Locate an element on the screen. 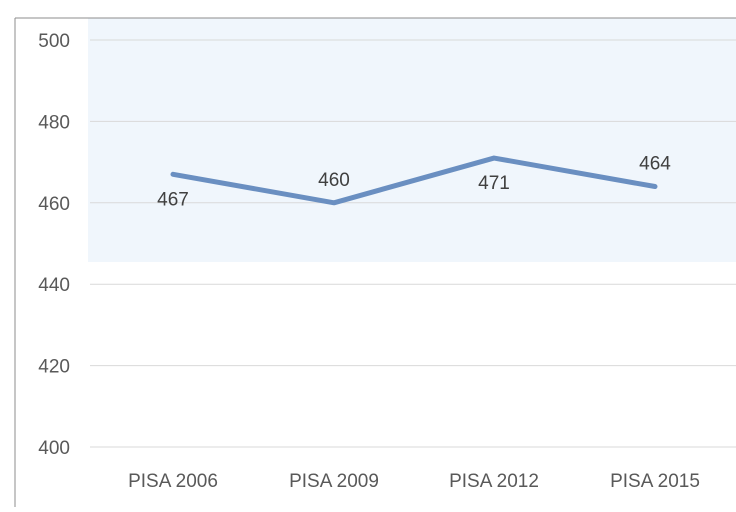 The width and height of the screenshot is (736, 512). y-tick-label: 400 is located at coordinates (54, 448).